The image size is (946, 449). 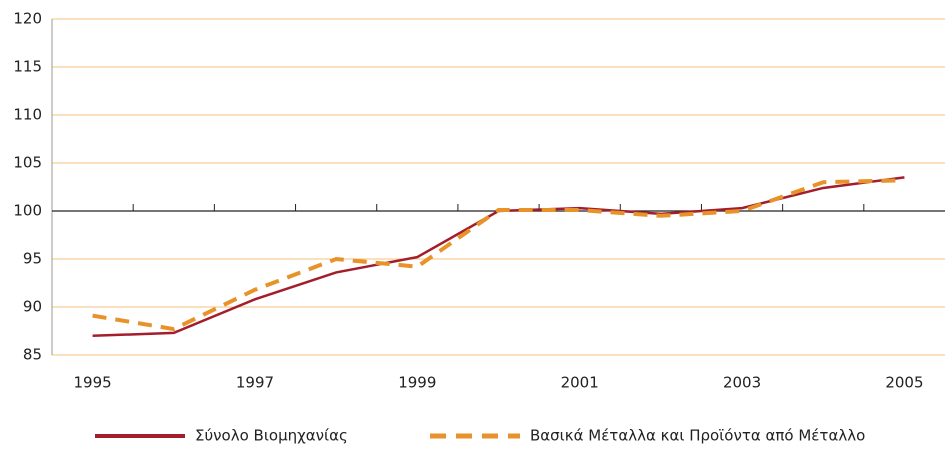 What do you see at coordinates (27, 67) in the screenshot?
I see `y-tick-label: 115` at bounding box center [27, 67].